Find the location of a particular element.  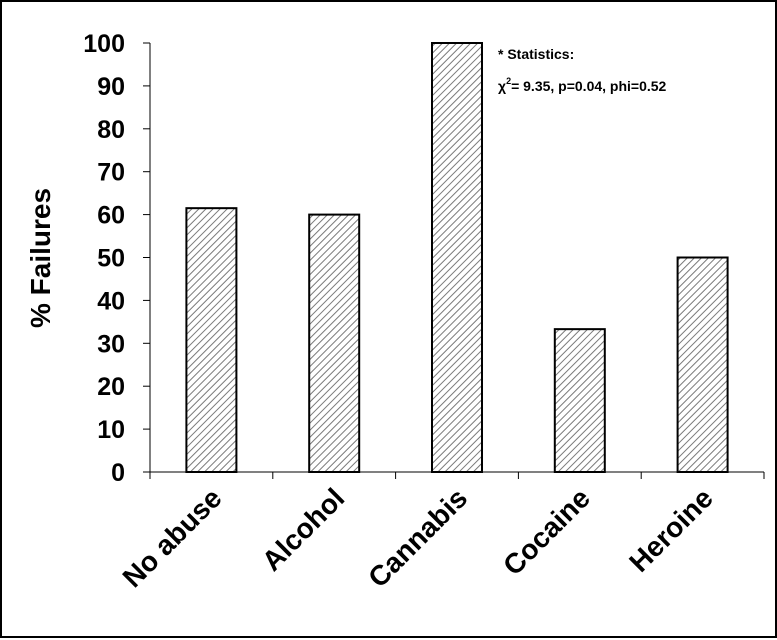

y-tick-label: 50 is located at coordinates (111, 259).